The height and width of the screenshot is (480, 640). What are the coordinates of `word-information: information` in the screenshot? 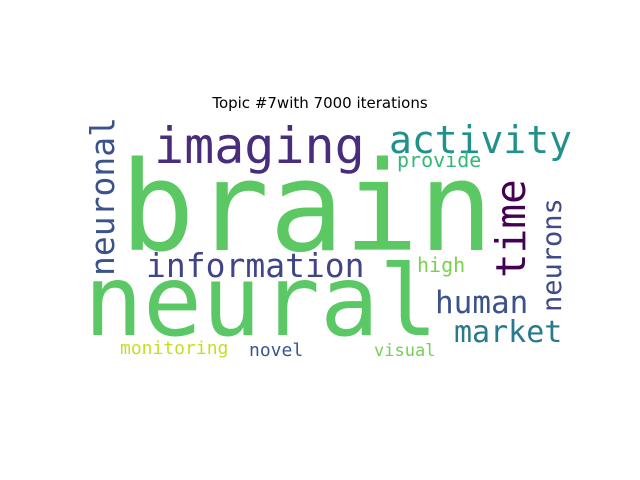 It's located at (255, 265).